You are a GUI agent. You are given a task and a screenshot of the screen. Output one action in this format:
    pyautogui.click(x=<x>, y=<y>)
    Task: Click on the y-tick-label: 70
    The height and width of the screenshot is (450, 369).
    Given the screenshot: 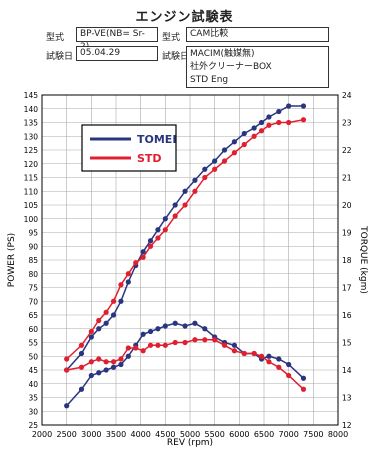 What is the action you would take?
    pyautogui.click(x=33, y=301)
    